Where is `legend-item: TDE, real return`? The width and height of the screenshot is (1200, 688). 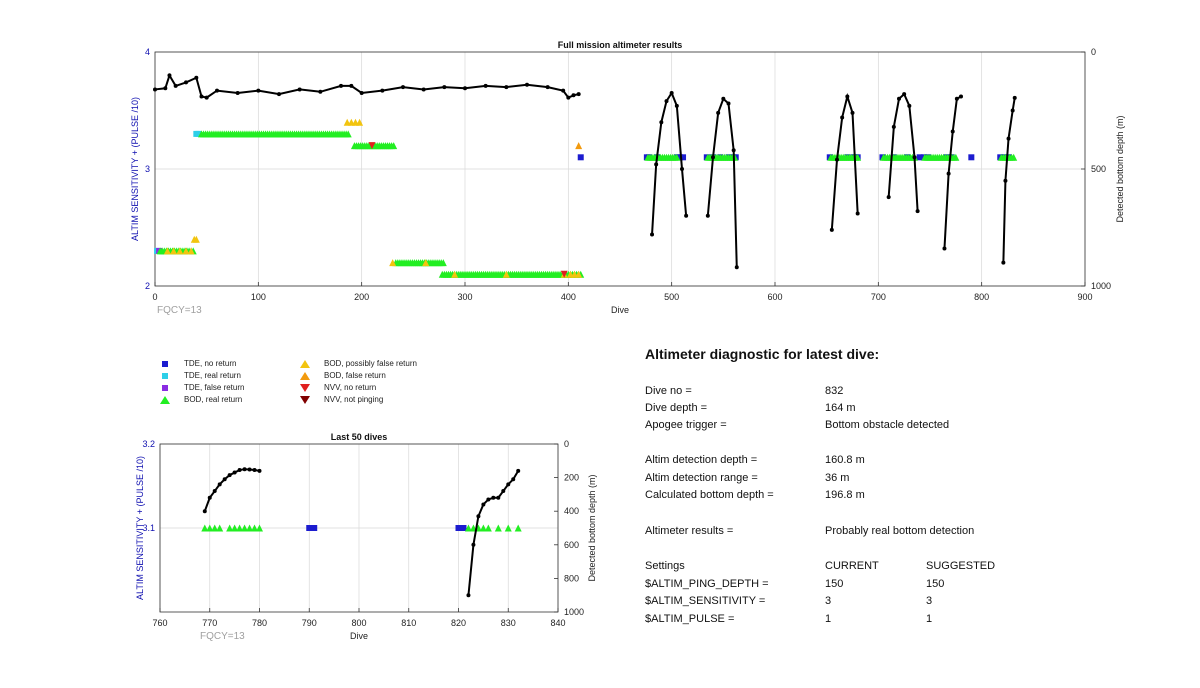
legend-item: TDE, real return is located at coordinates (200, 376).